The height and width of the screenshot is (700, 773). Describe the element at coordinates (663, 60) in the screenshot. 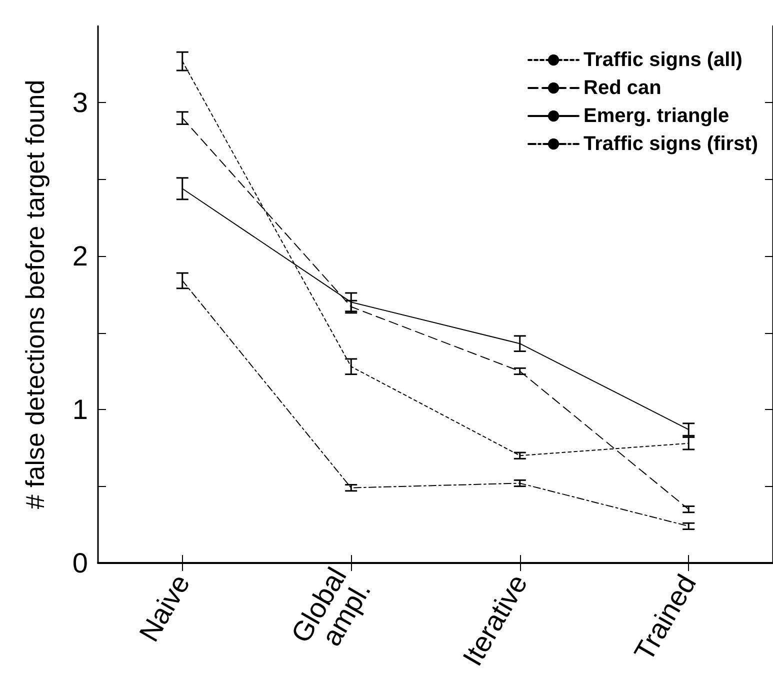

I see `legend-label: Traffic signs (all)` at that location.